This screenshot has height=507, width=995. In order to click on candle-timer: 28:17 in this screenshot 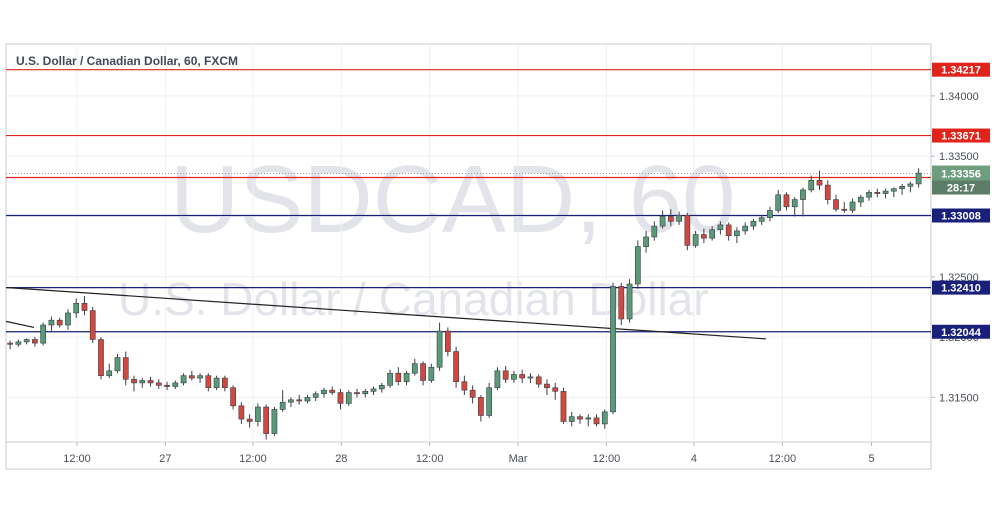, I will do `click(961, 189)`.